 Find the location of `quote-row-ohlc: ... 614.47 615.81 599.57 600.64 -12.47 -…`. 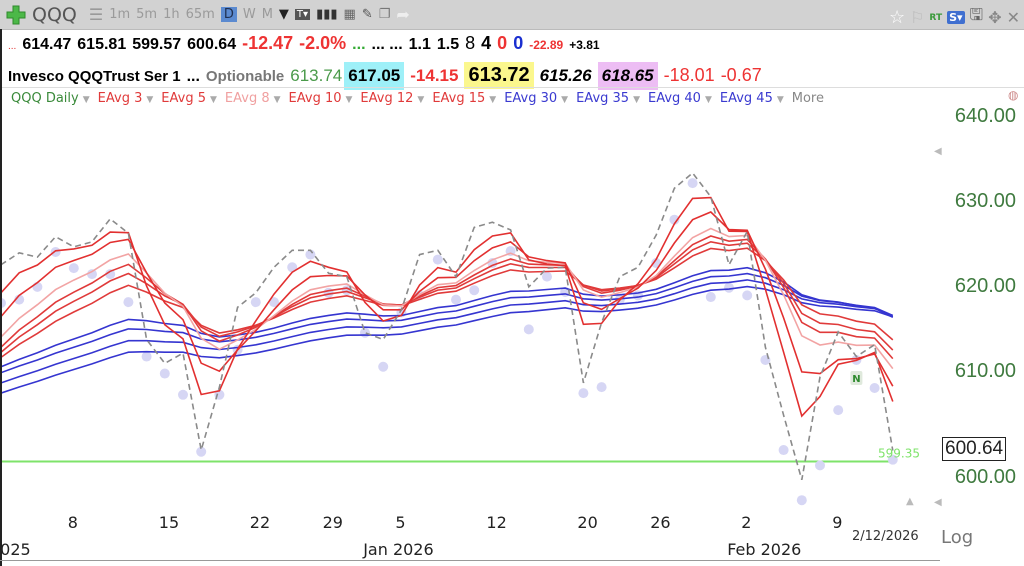

quote-row-ohlc: ... 614.47 615.81 599.57 600.64 -12.47 -… is located at coordinates (307, 43).